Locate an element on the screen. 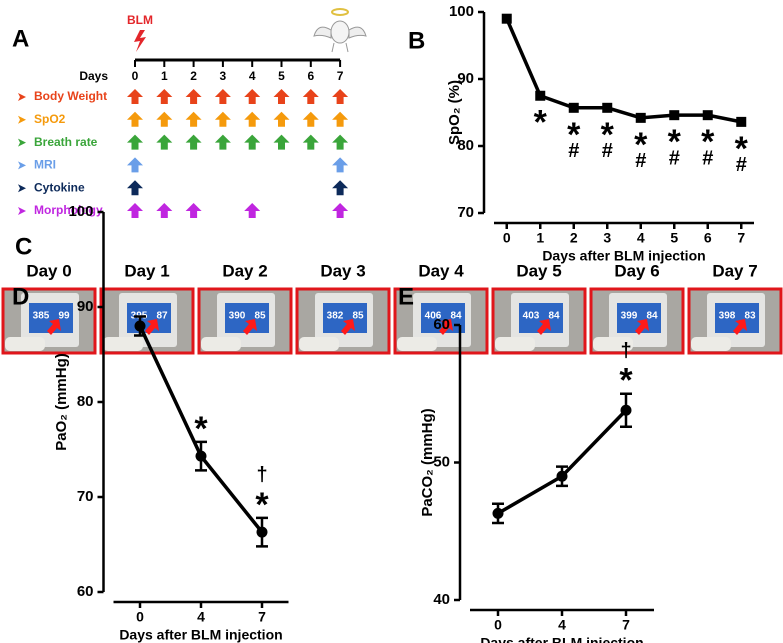 The image size is (783, 643). day-number: 0 is located at coordinates (135, 76).